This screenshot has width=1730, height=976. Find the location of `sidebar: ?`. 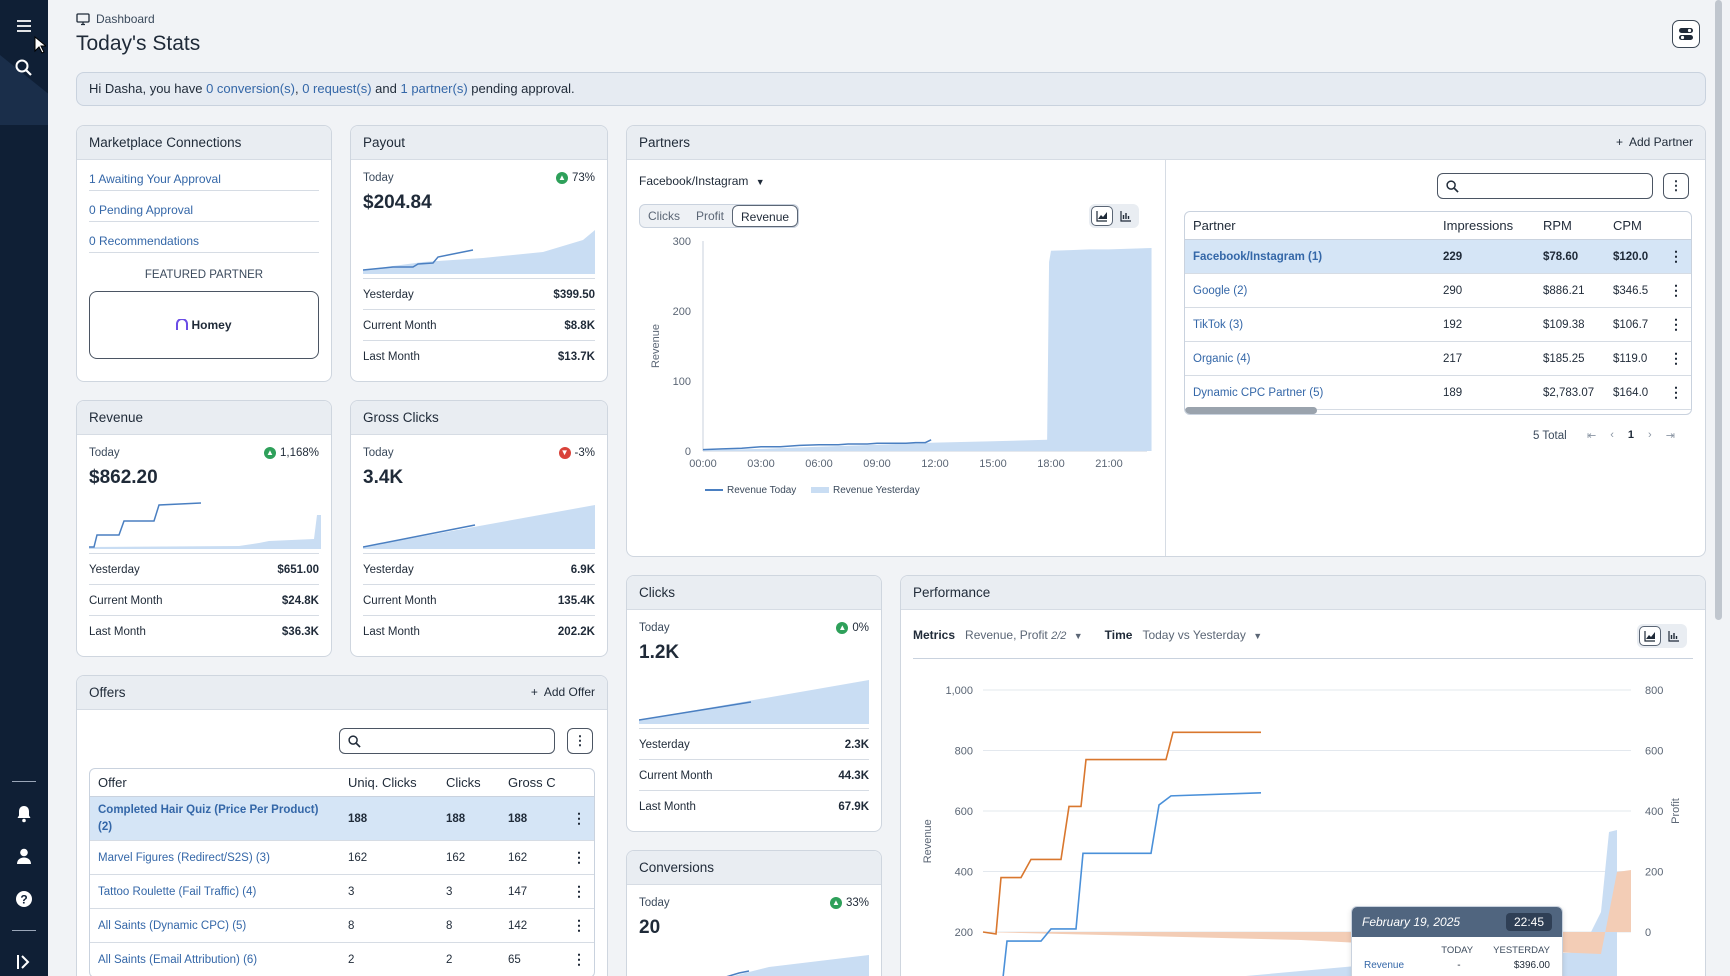

sidebar: ? is located at coordinates (24, 488).